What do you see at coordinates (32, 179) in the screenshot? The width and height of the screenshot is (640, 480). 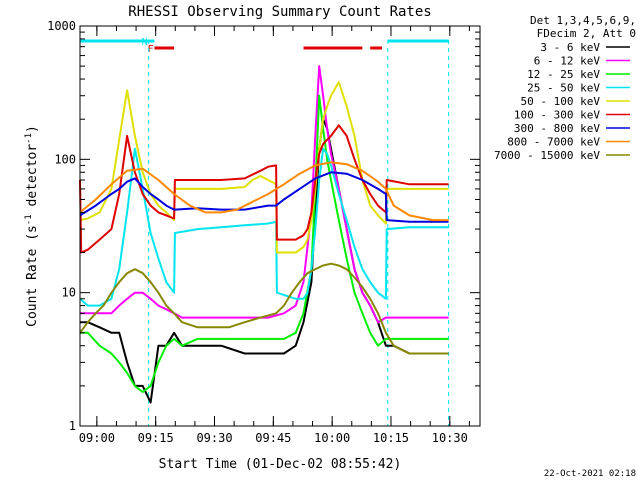 I see `y-axis-label-part-2: detector` at bounding box center [32, 179].